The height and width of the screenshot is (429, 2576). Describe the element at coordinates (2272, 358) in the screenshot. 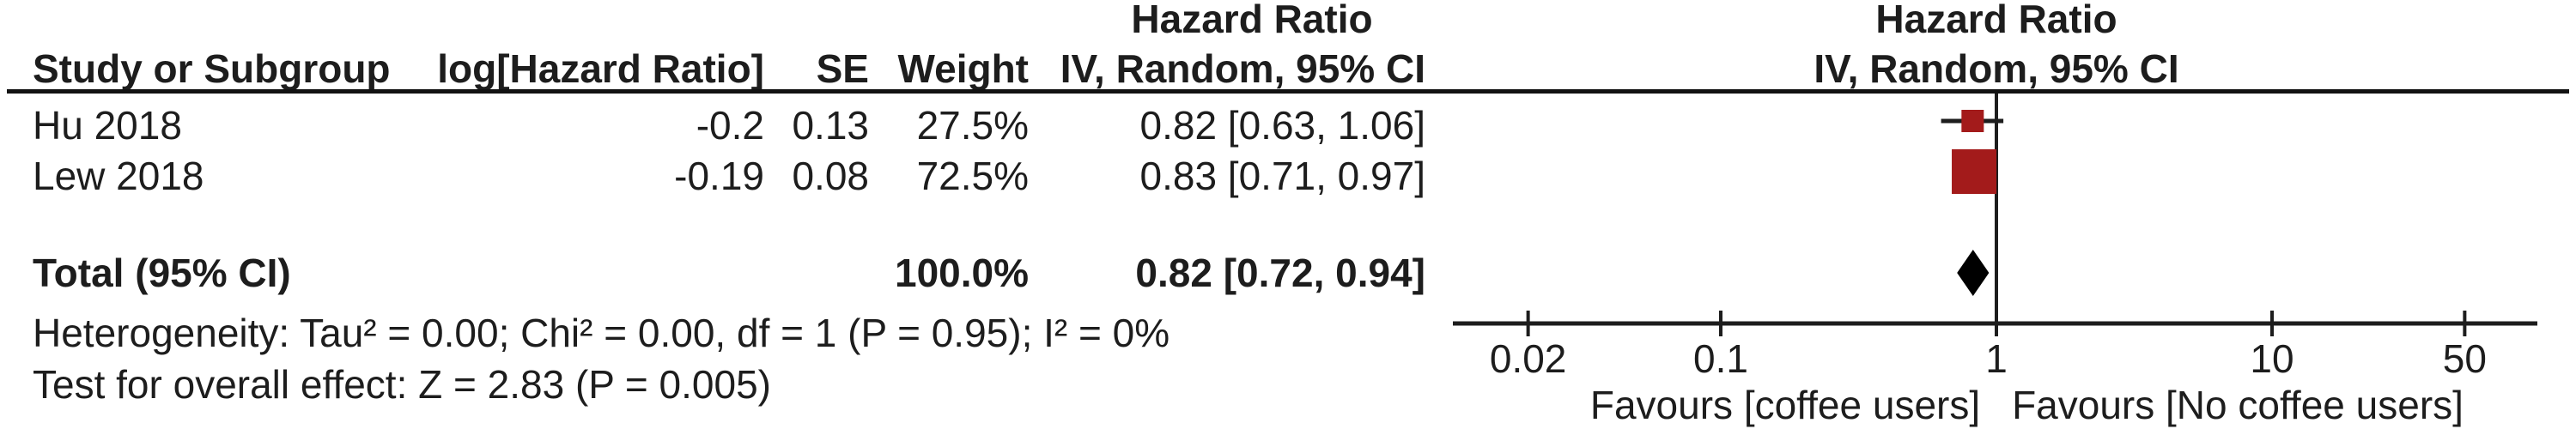

I see `tick-label-10: 10` at that location.